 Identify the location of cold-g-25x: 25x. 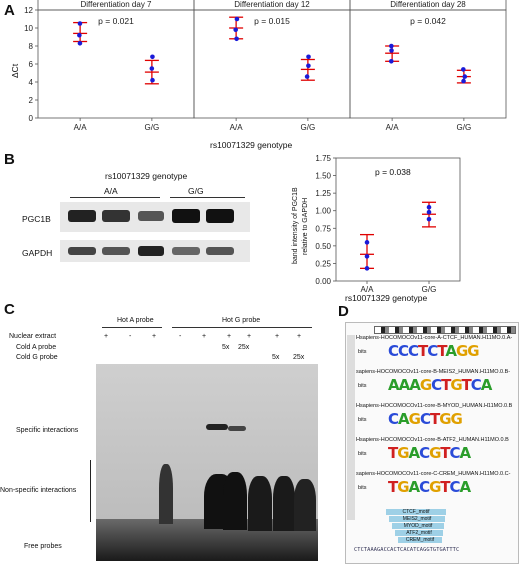
(298, 357).